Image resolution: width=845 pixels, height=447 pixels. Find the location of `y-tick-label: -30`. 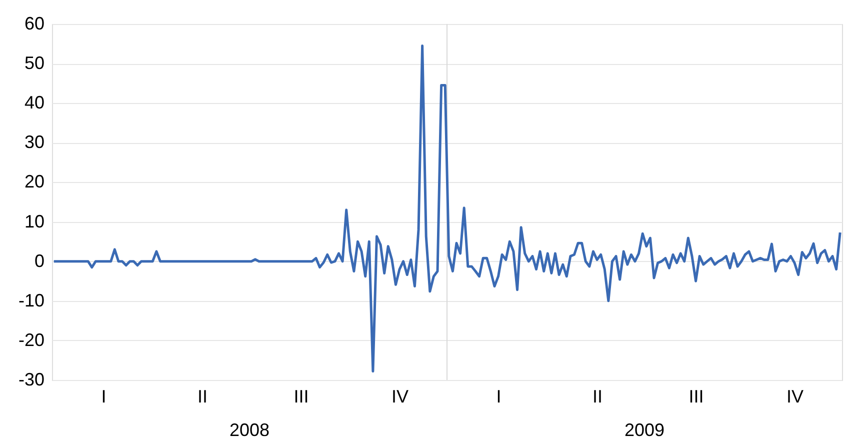

y-tick-label: -30 is located at coordinates (31, 380).